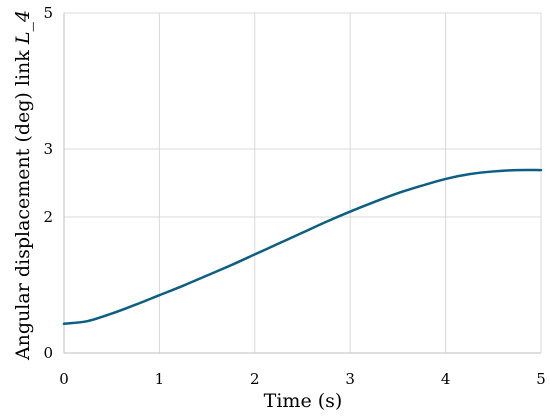  Describe the element at coordinates (160, 379) in the screenshot. I see `x-tick-label: 1` at that location.